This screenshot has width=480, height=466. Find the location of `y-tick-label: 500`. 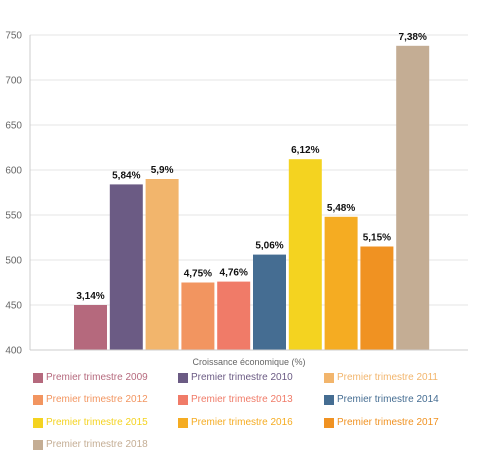

y-tick-label: 500 is located at coordinates (13, 261).